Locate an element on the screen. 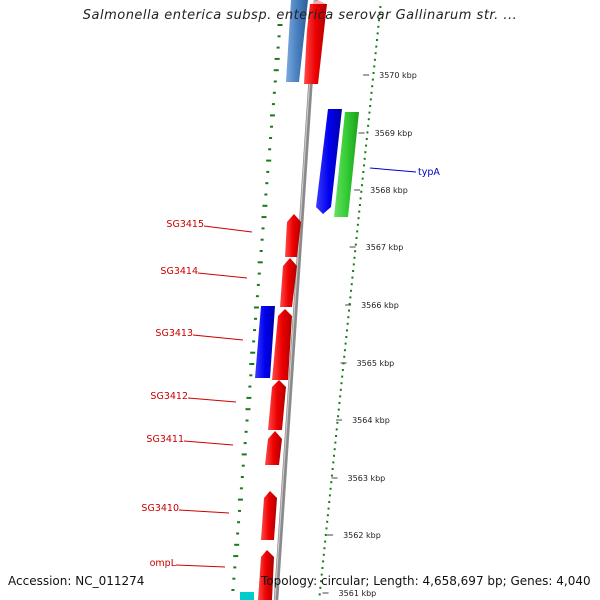 This screenshot has height=600, width=600. gene-sg3412 is located at coordinates (277, 405).